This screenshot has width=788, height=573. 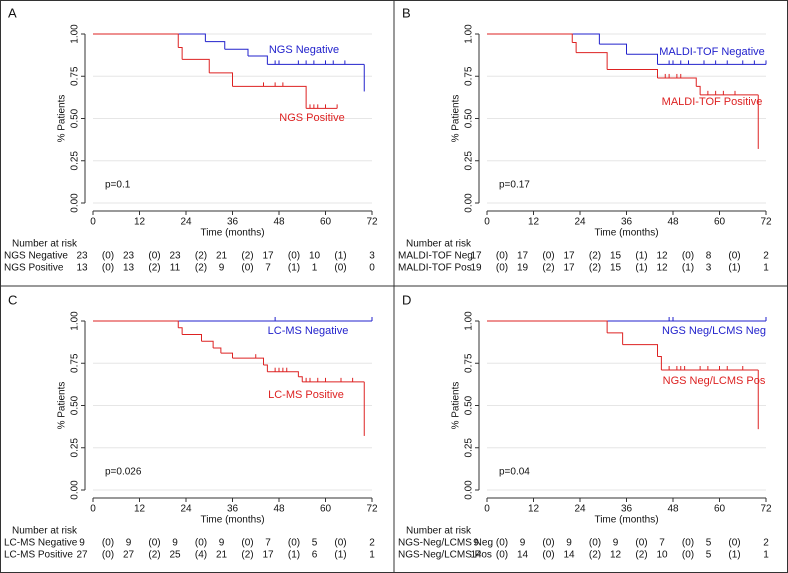 I want to click on panel-label: B, so click(x=406, y=12).